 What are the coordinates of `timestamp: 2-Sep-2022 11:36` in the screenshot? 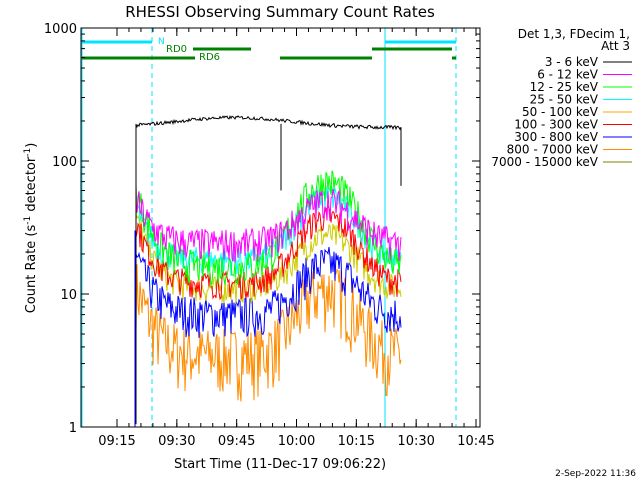 It's located at (595, 474).